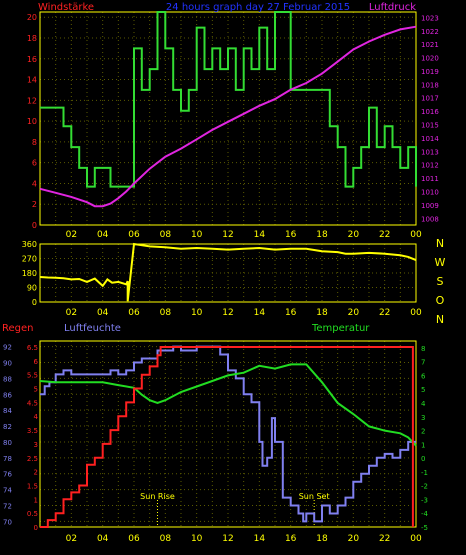  I want to click on sun-marker-label: Sun Rise, so click(157, 496).